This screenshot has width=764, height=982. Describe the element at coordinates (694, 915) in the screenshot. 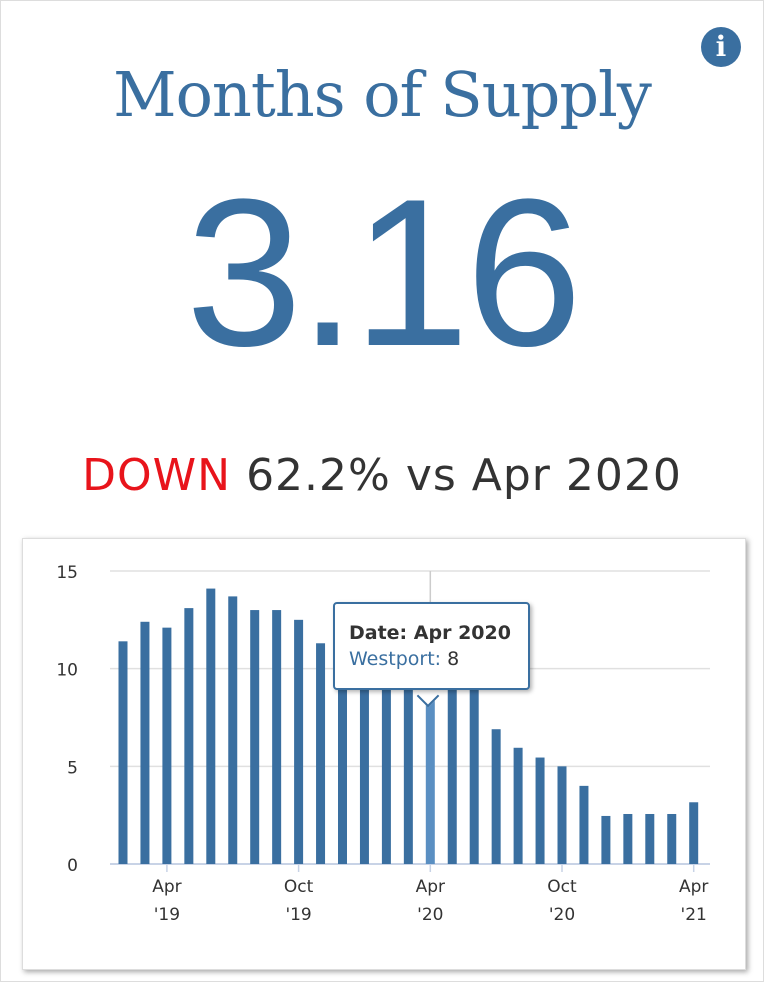

I see `x-tick-label: '21` at that location.